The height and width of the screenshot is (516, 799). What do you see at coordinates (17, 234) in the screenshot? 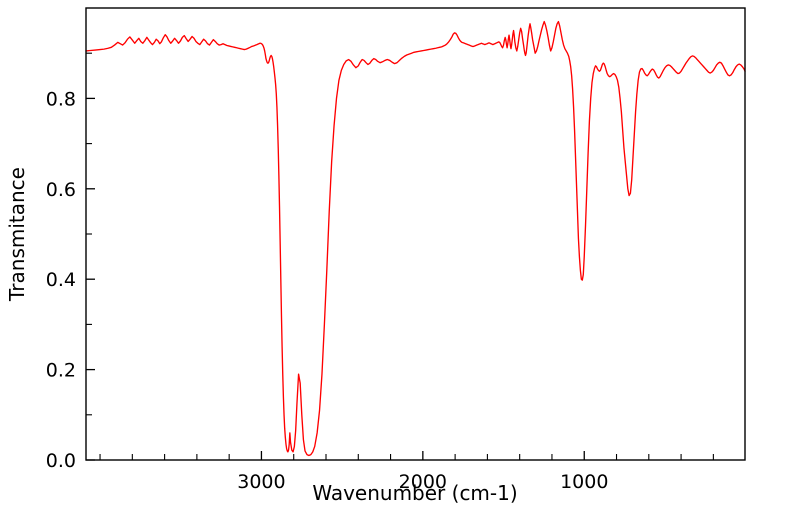
I see `y-axis-title: Transmitance` at bounding box center [17, 234].